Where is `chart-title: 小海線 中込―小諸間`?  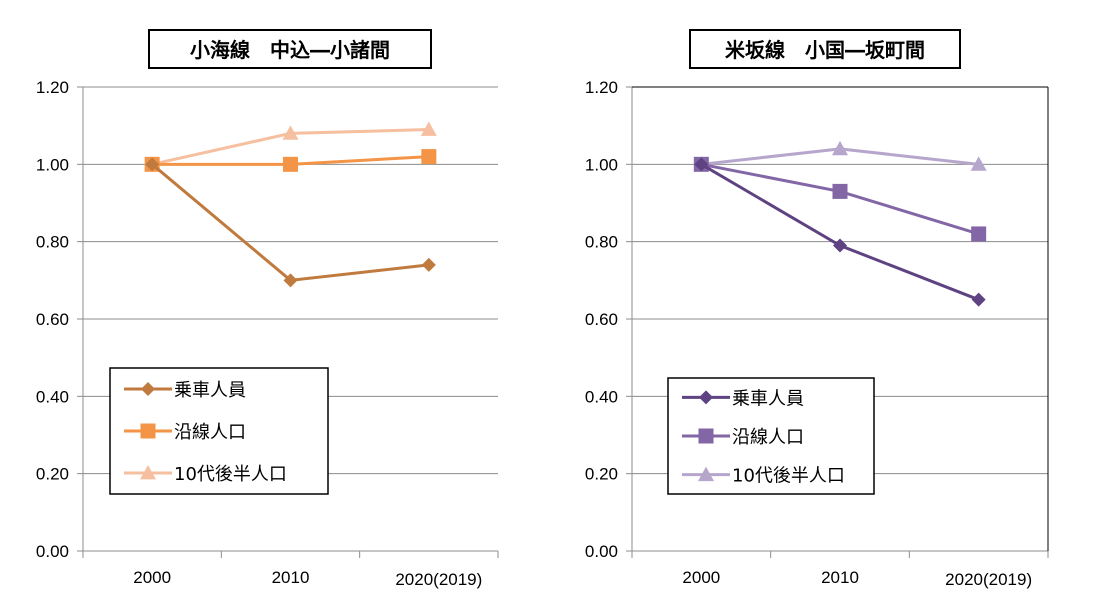 chart-title: 小海線 中込―小諸間 is located at coordinates (290, 50).